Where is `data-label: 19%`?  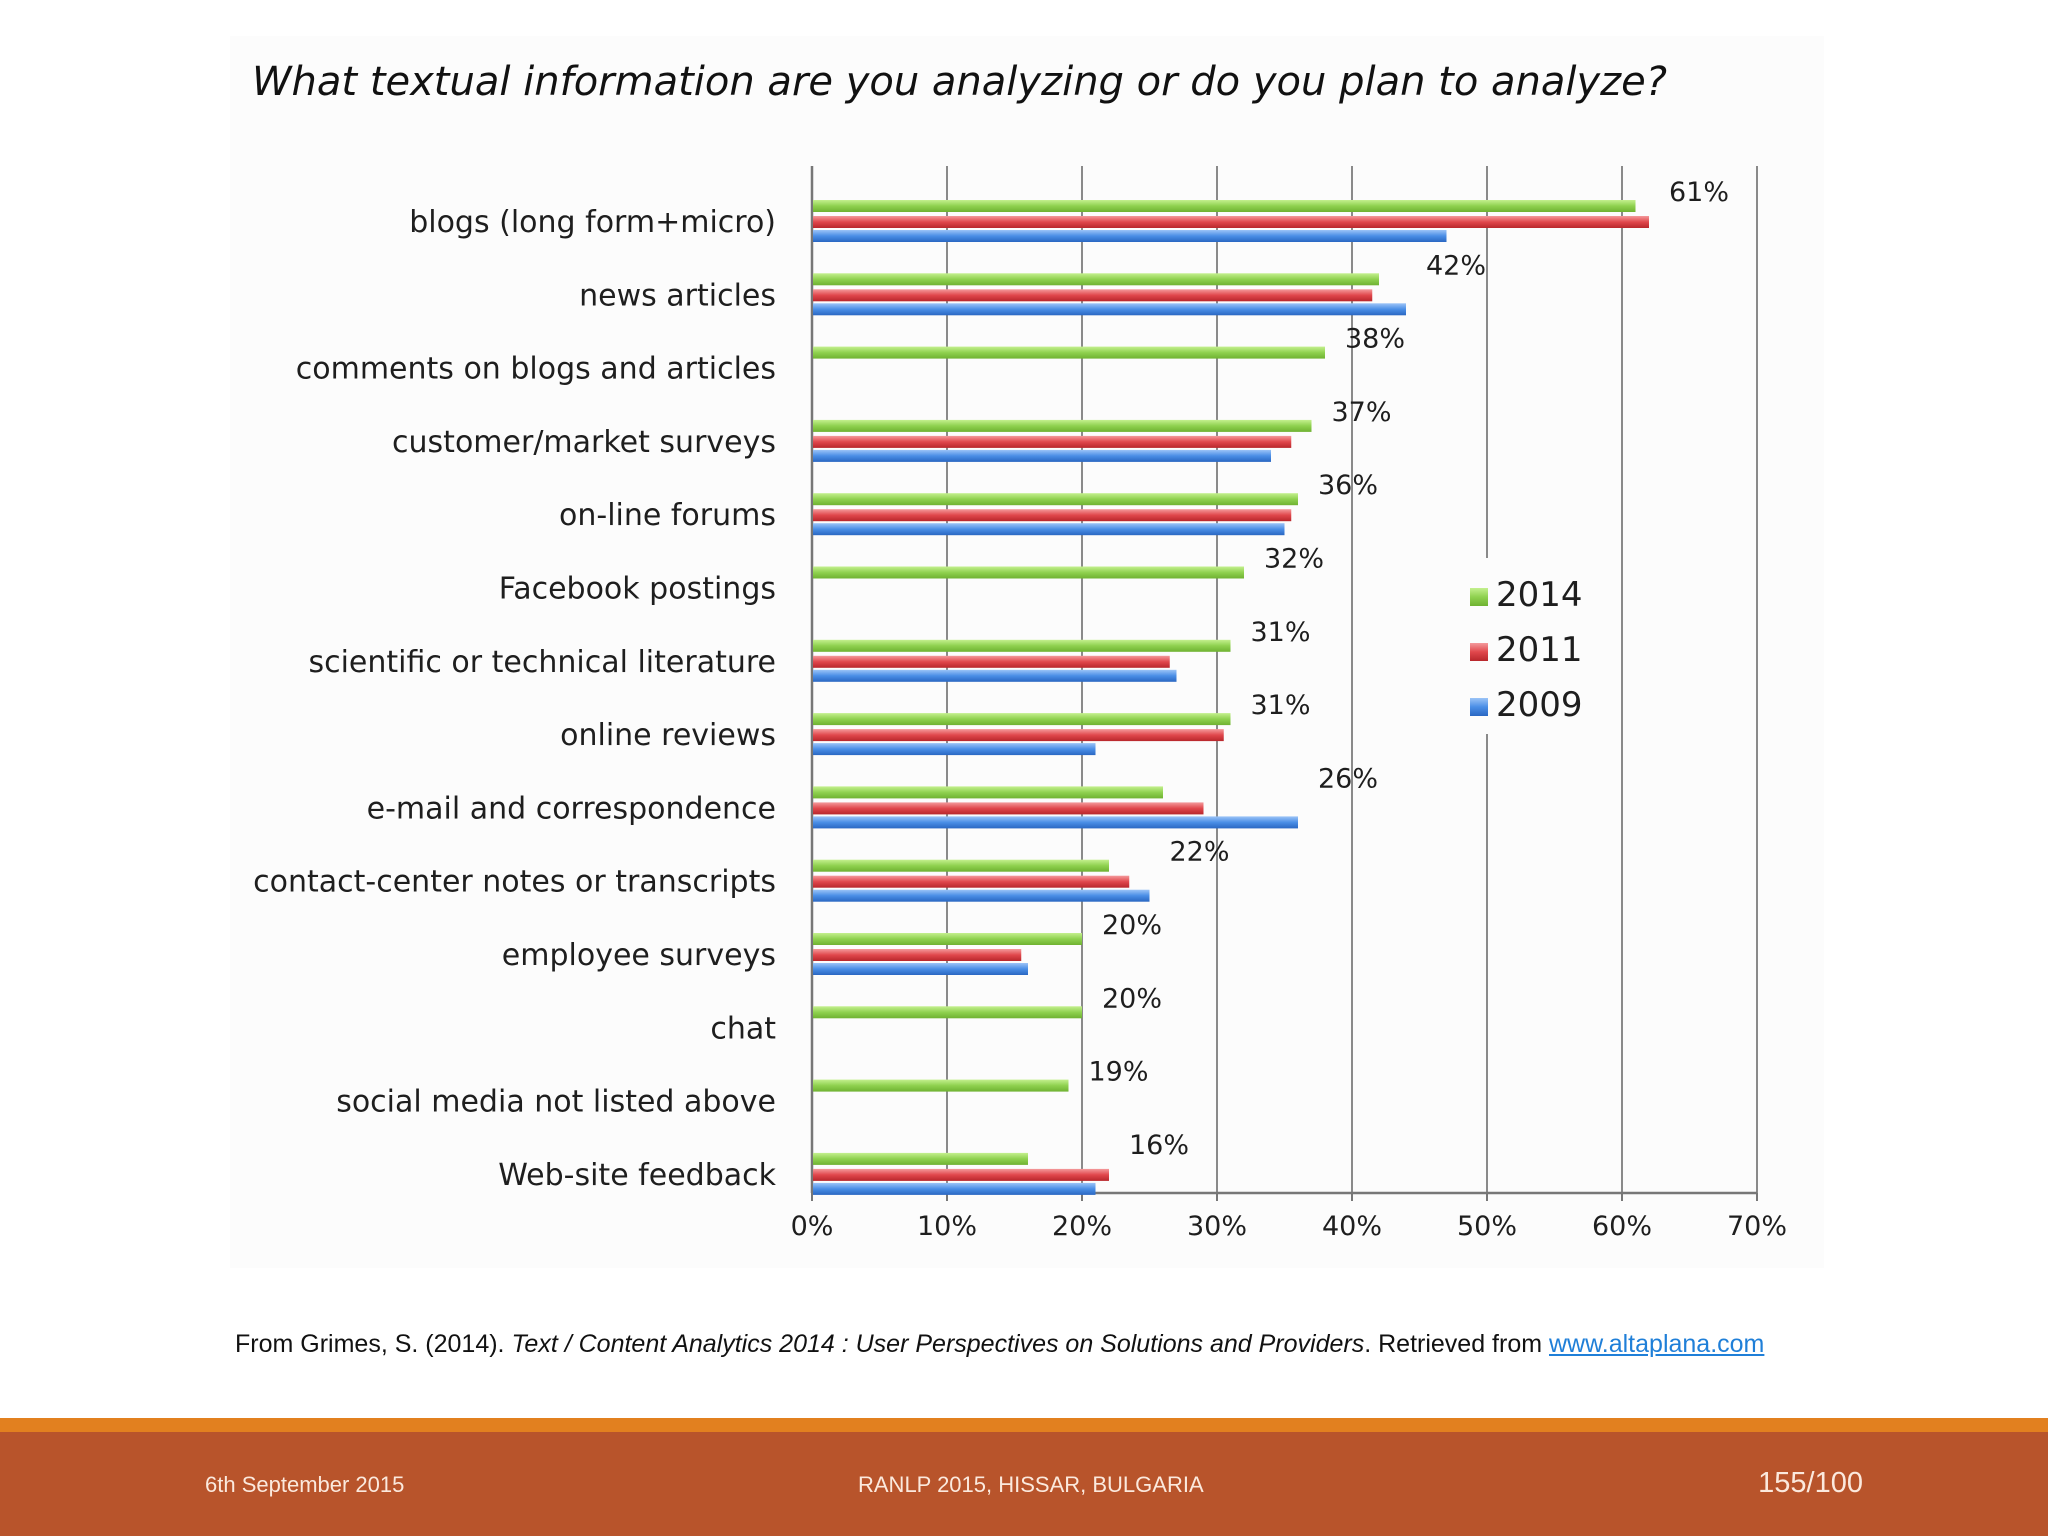
data-label: 19% is located at coordinates (1119, 1072).